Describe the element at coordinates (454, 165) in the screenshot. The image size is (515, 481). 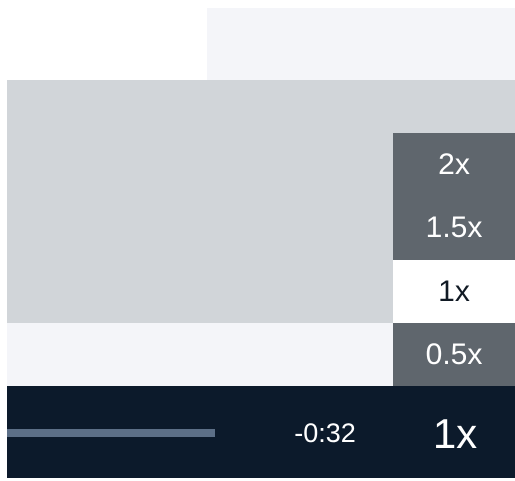
I see `speed-option: 2x` at that location.